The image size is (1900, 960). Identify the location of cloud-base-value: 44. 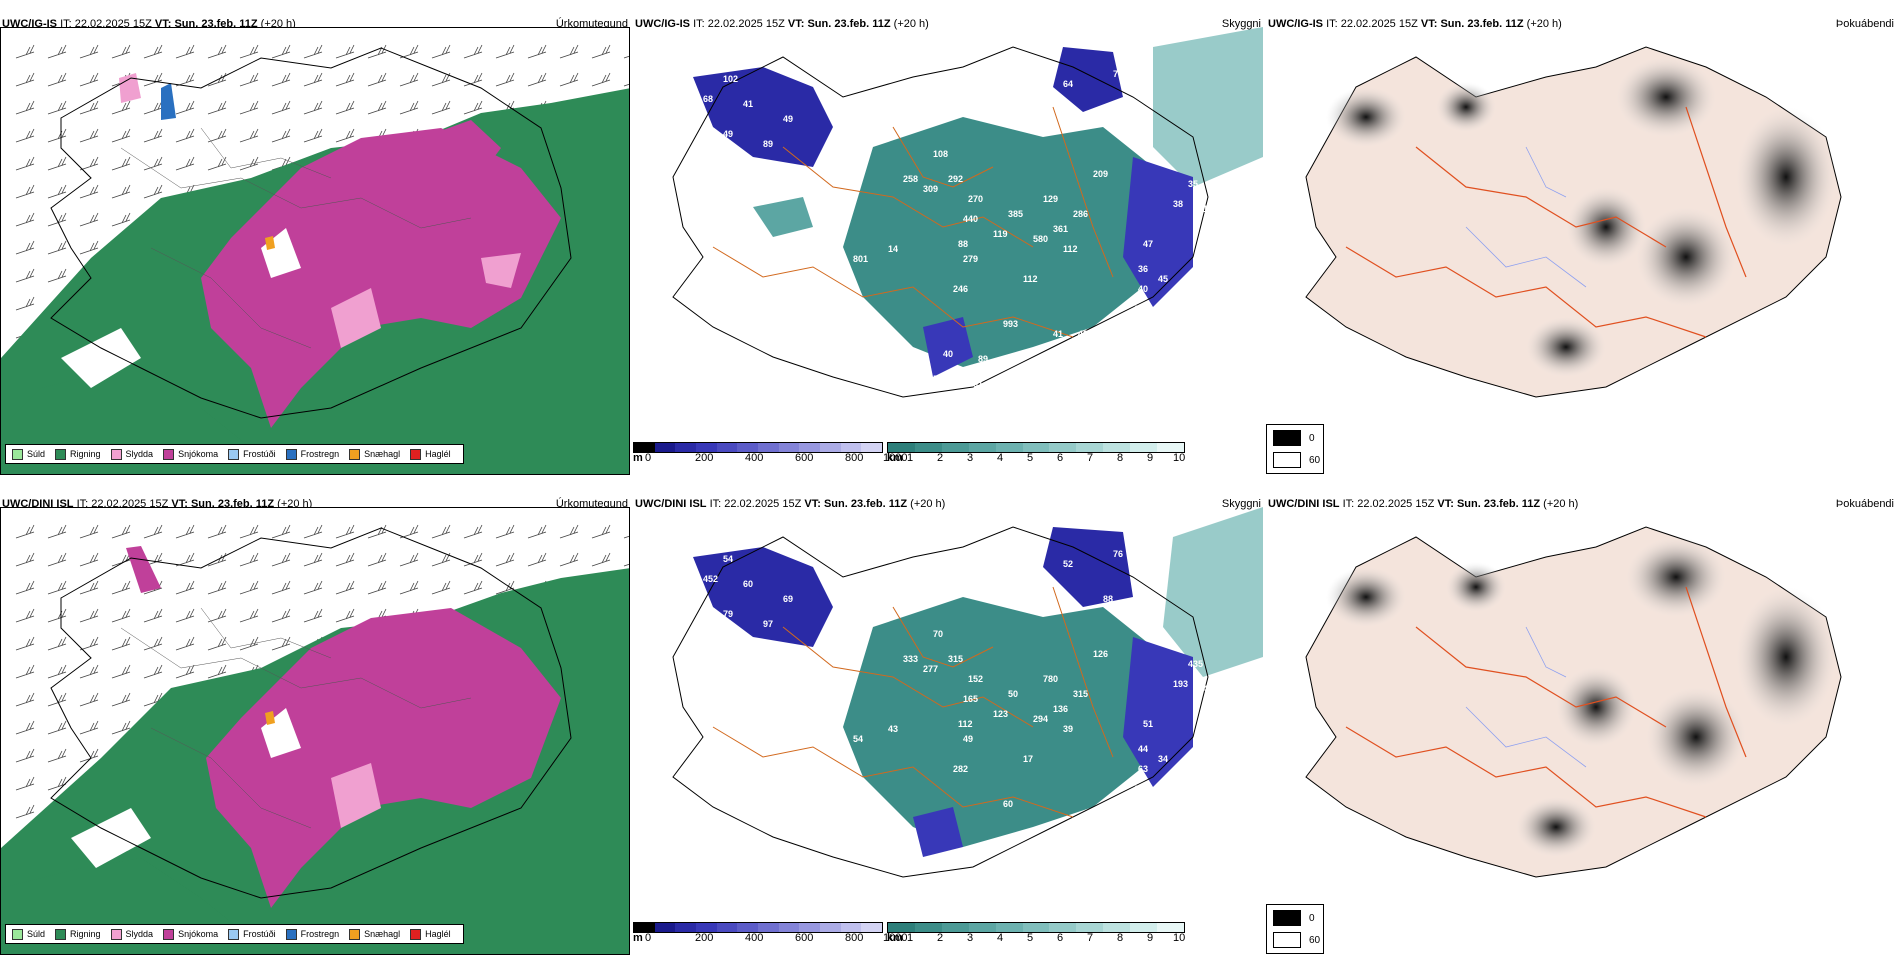
(1143, 749).